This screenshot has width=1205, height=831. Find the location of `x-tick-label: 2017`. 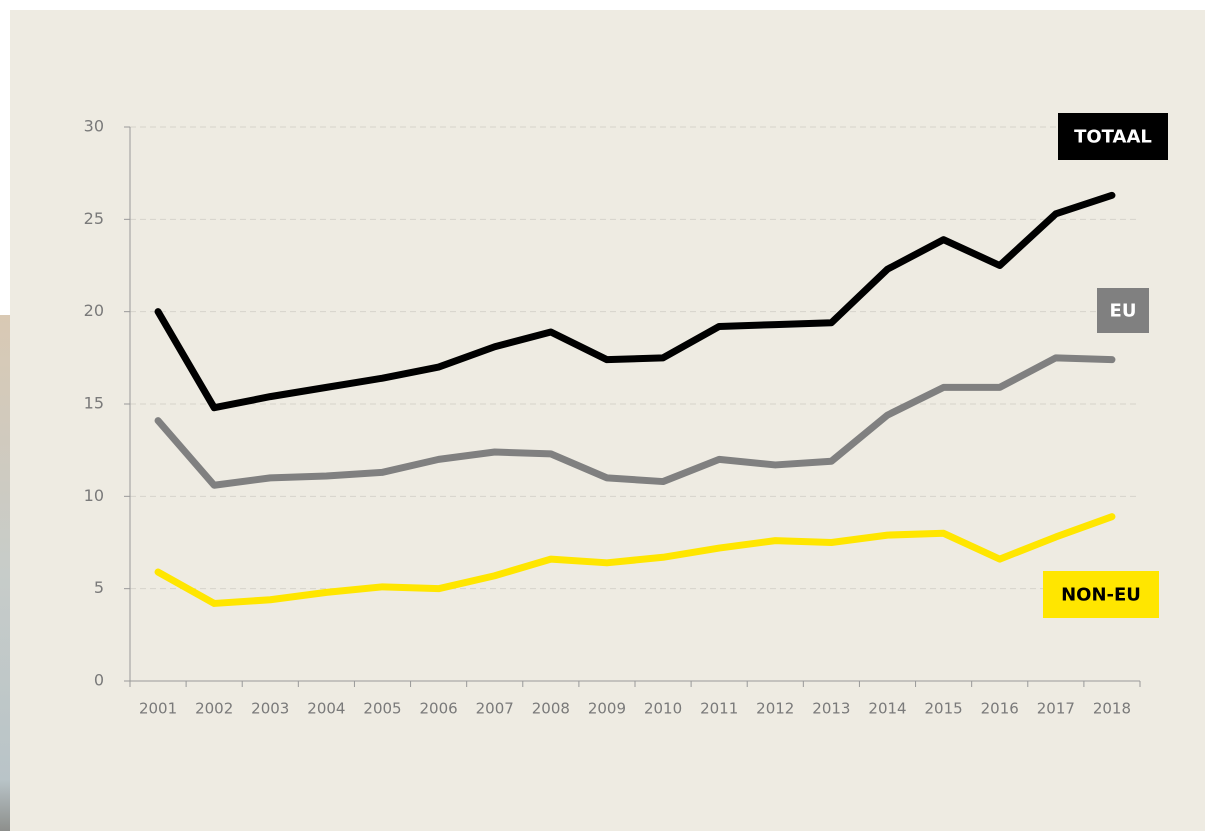

x-tick-label: 2017 is located at coordinates (1056, 709).